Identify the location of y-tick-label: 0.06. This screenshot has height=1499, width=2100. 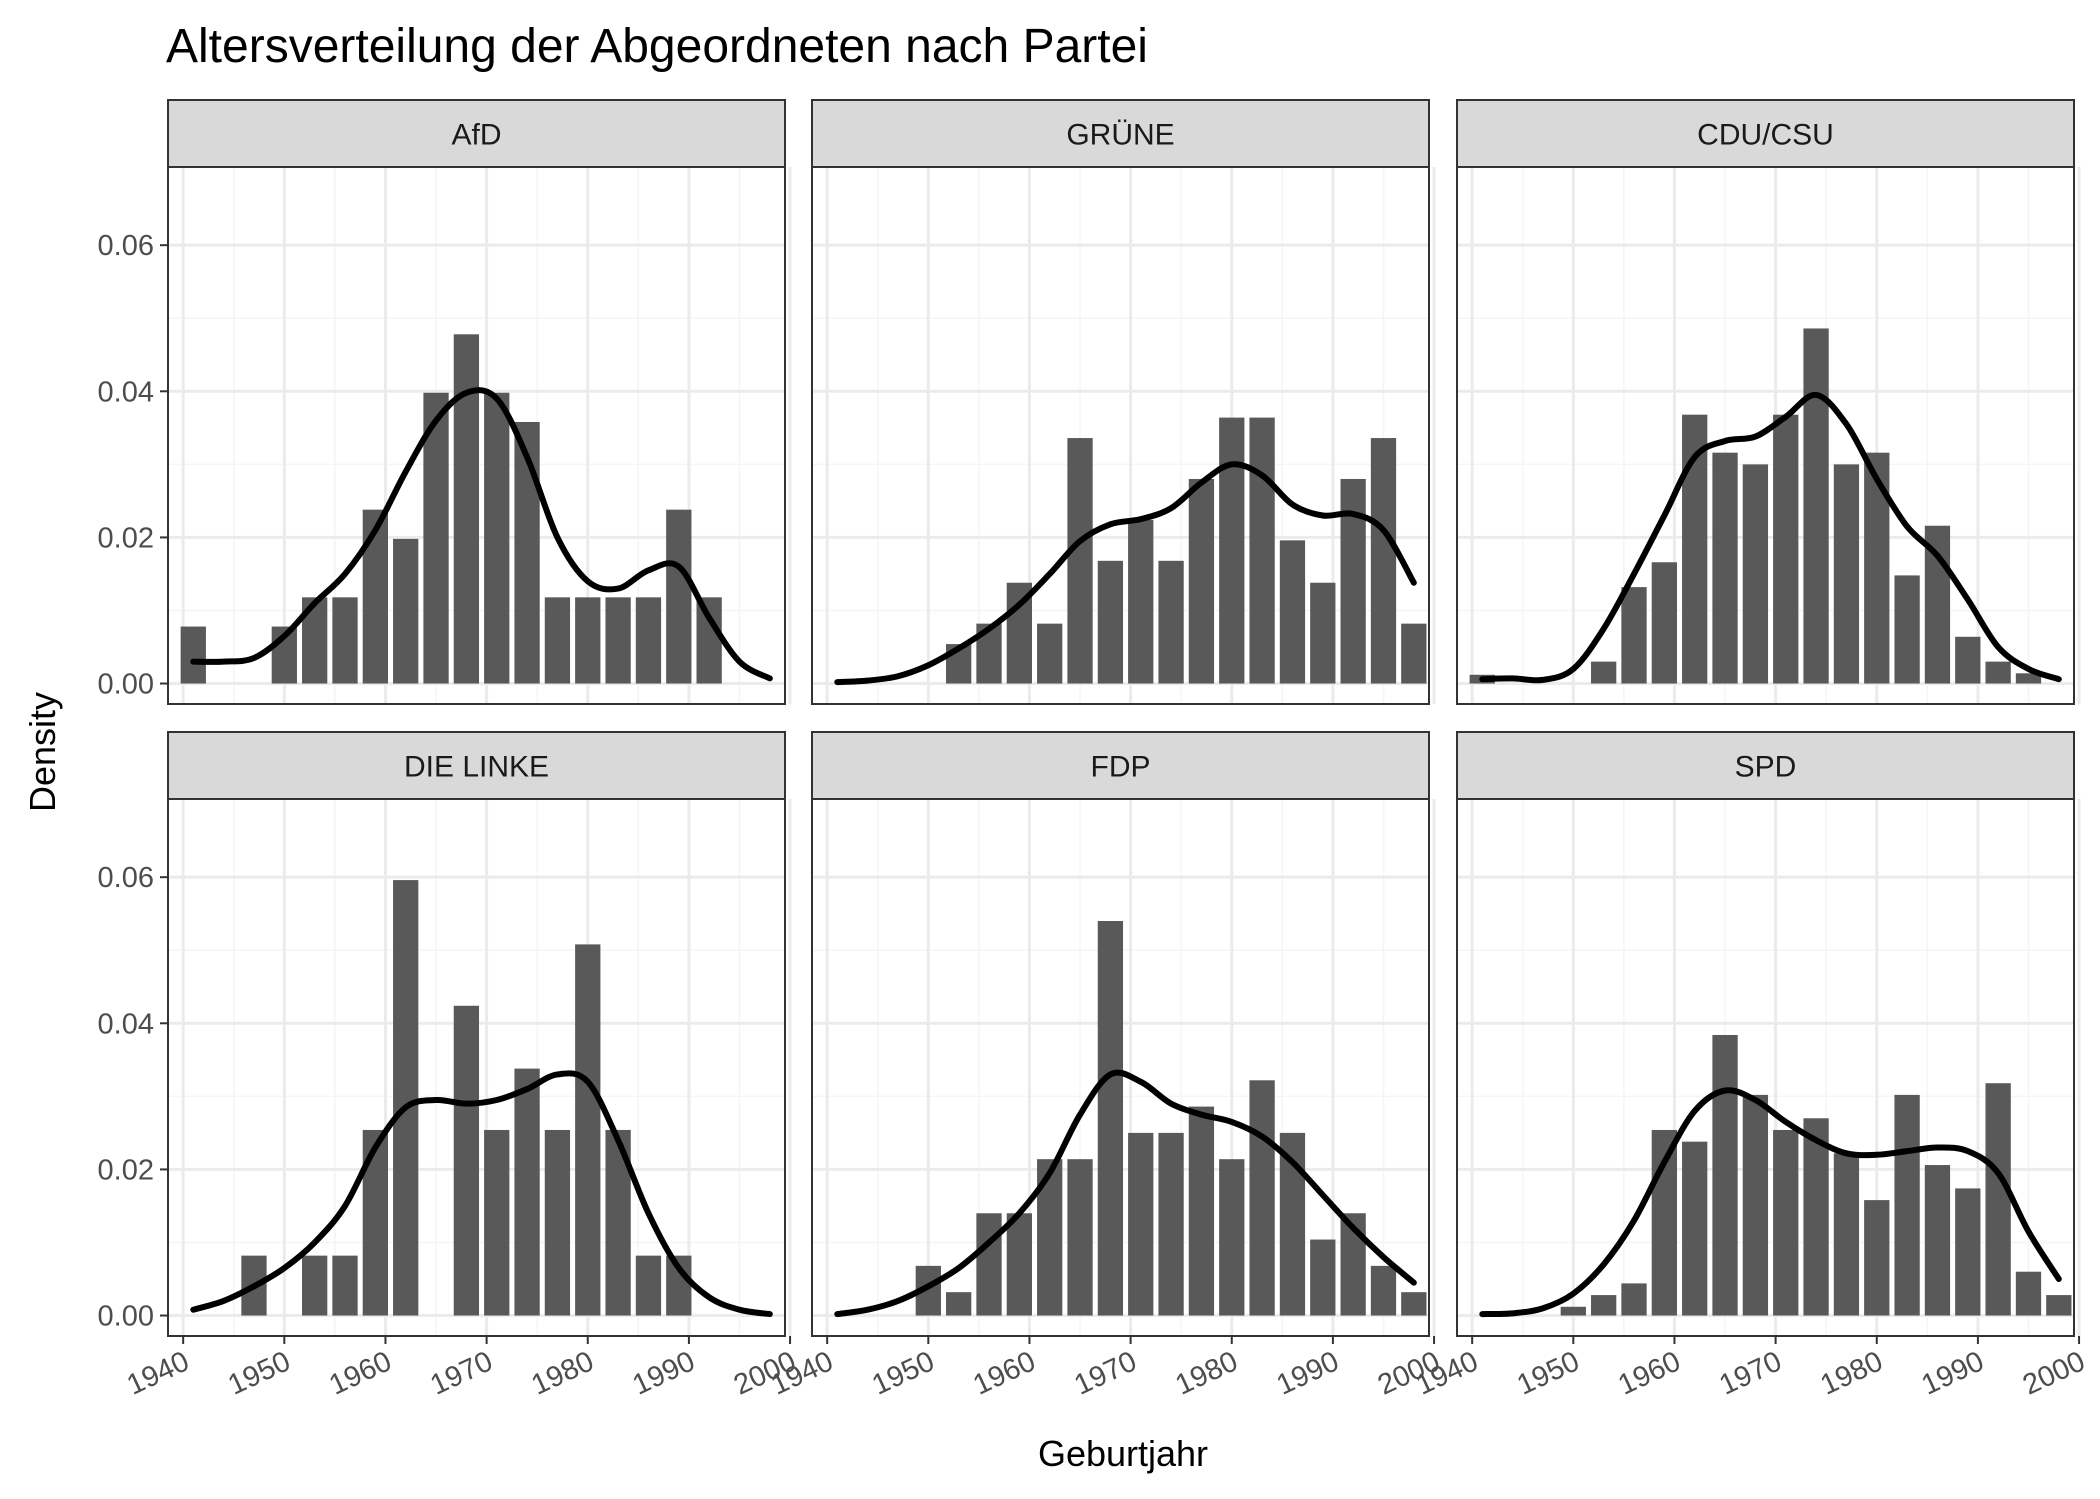
(126, 246).